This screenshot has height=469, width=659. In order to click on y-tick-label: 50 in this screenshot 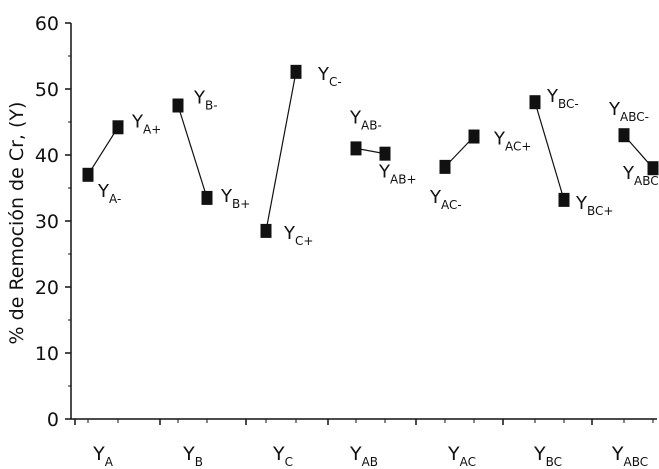, I will do `click(47, 90)`.